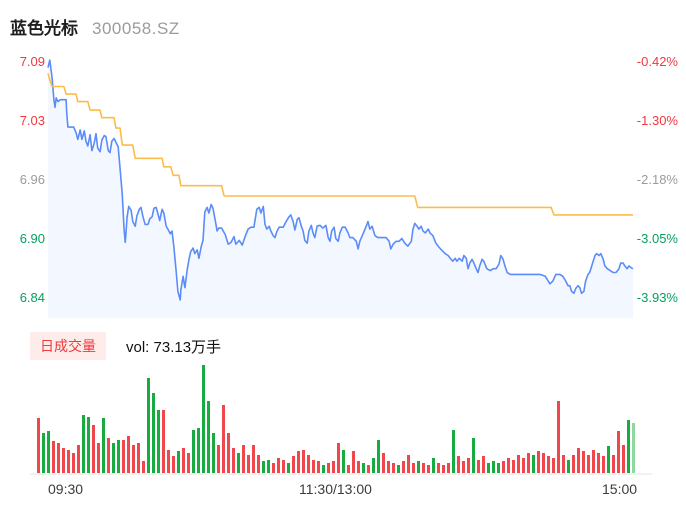  Describe the element at coordinates (174, 347) in the screenshot. I see `volume-total-label: vol: 73.13万手` at that location.